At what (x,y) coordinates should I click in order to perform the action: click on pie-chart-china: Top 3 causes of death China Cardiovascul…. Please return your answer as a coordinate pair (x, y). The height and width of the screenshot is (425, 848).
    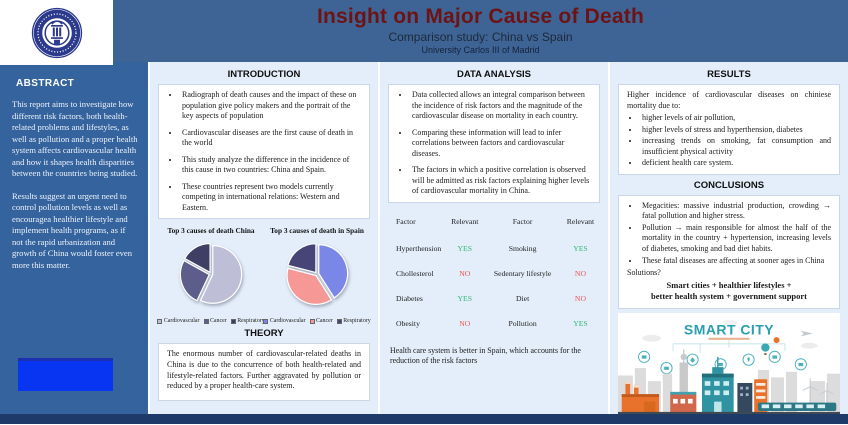
    Looking at the image, I should click on (211, 273).